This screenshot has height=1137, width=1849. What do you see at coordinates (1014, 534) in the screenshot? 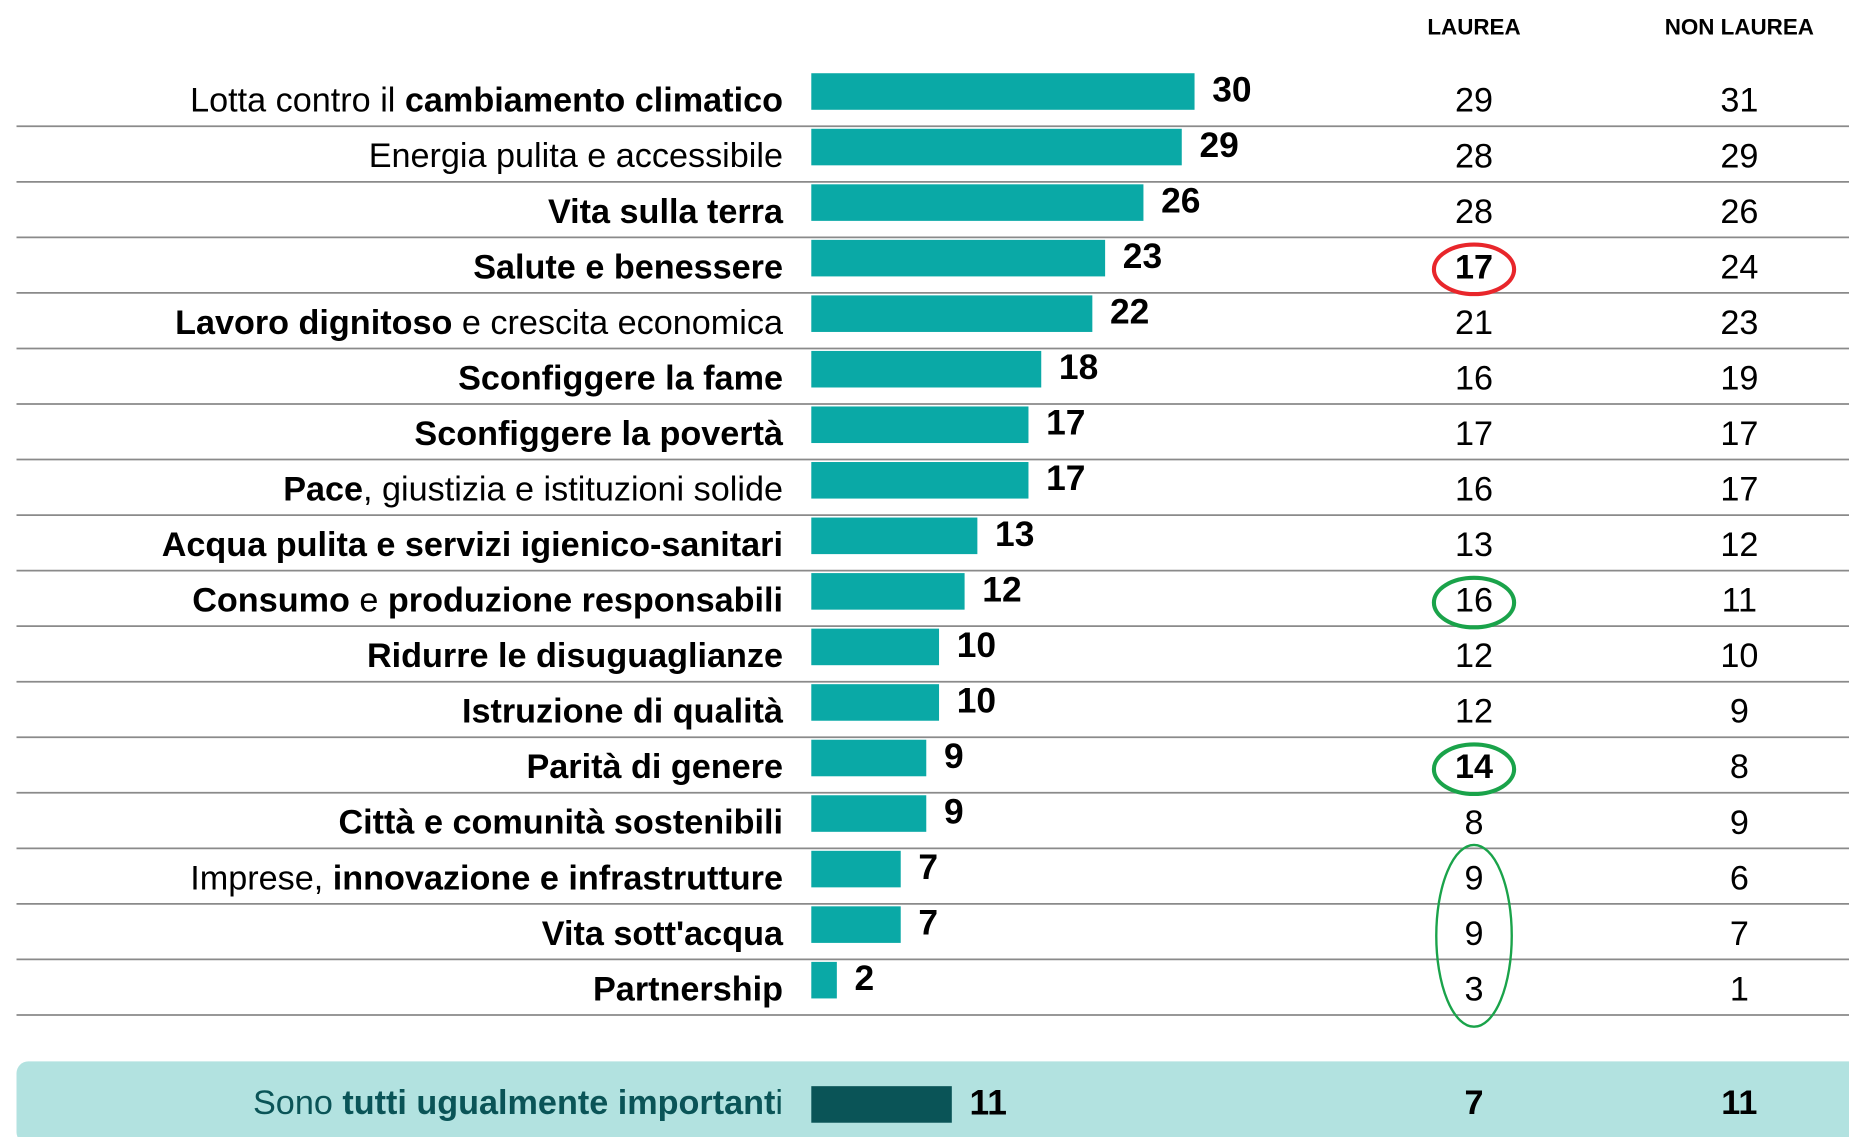
I see `bar-value: 13` at bounding box center [1014, 534].